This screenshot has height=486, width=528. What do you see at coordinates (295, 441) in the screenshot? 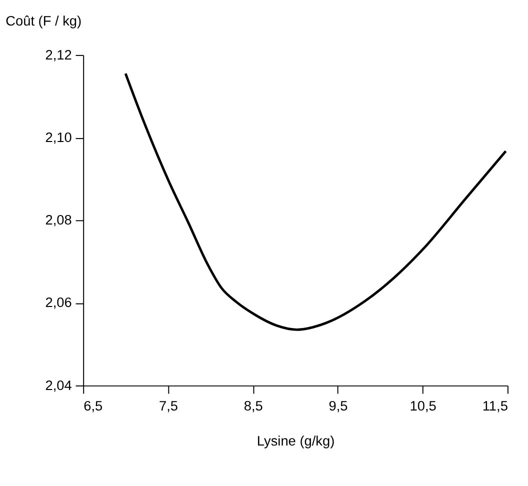
I see `x-axis-title: Lysine (g/kg)` at bounding box center [295, 441].